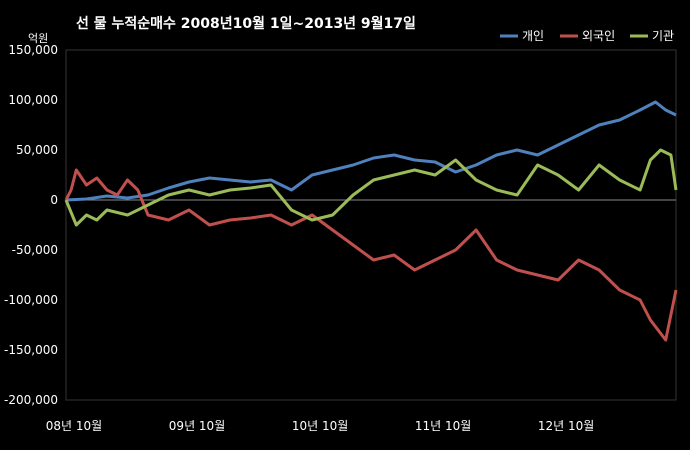 The width and height of the screenshot is (690, 450). Describe the element at coordinates (33, 50) in the screenshot. I see `y-tick-label: 150,000` at that location.